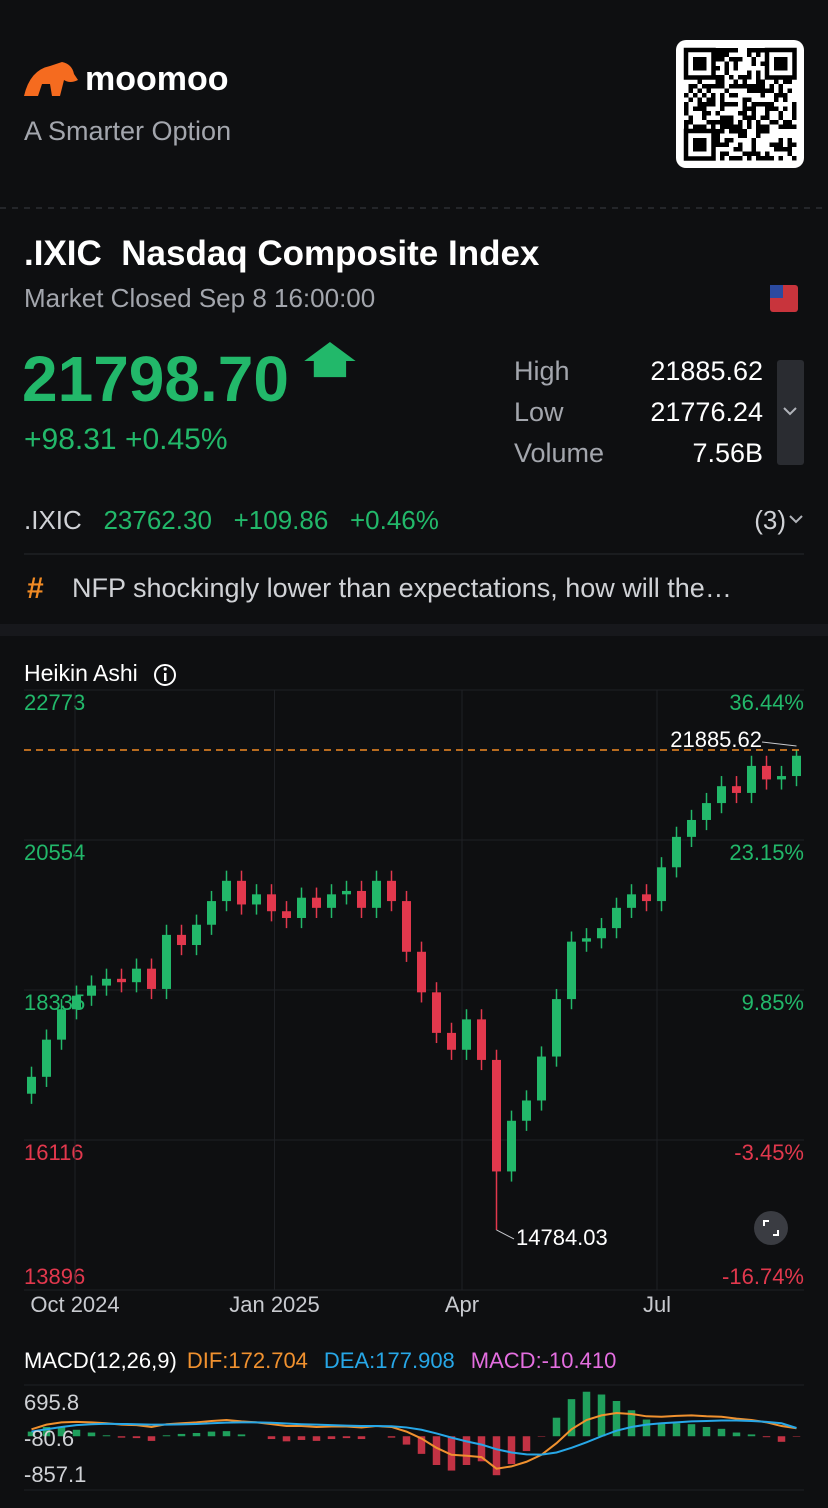  What do you see at coordinates (51, 79) in the screenshot?
I see `brand-logo` at bounding box center [51, 79].